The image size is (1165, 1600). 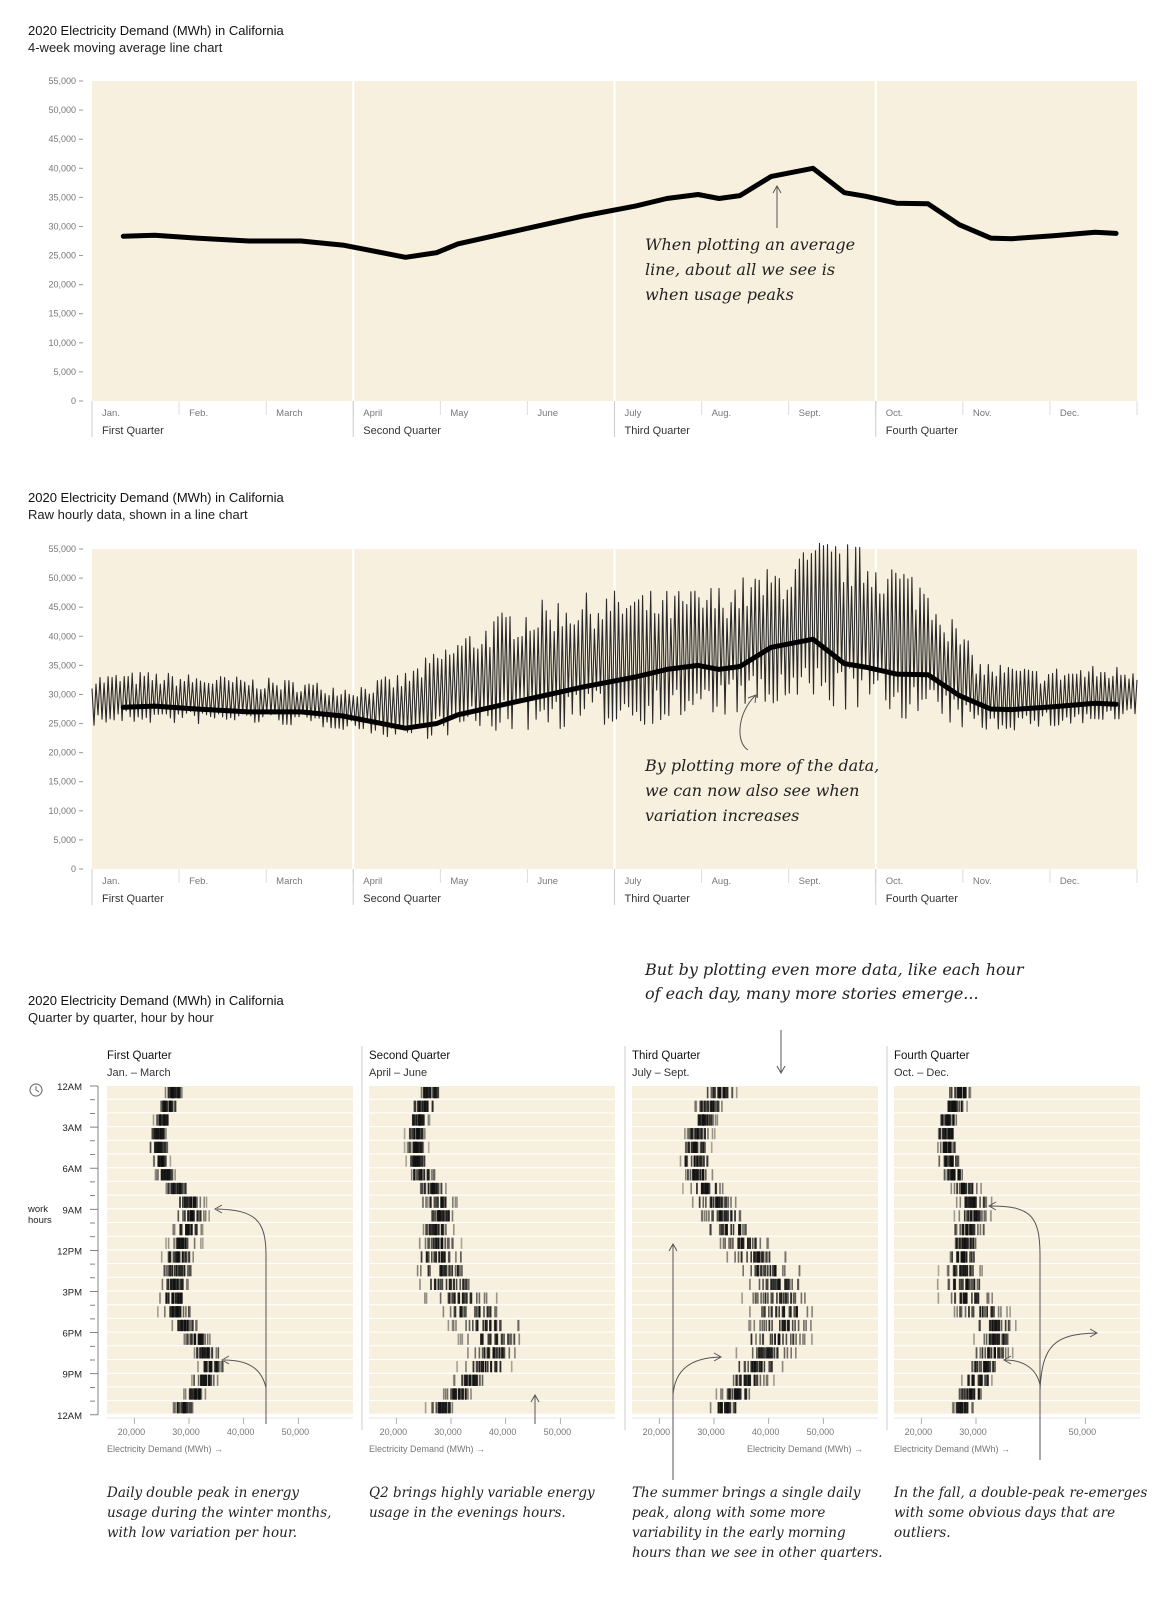 What do you see at coordinates (719, 294) in the screenshot?
I see `annotation-line: when usage peaks` at bounding box center [719, 294].